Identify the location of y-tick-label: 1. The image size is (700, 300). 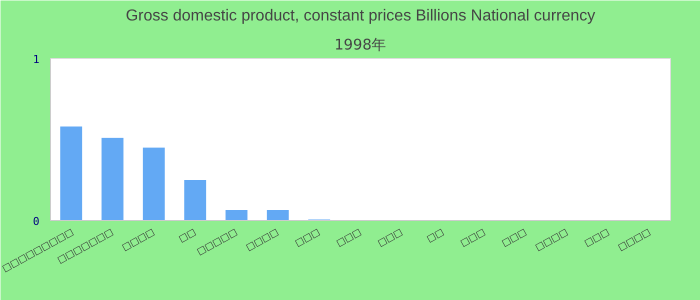
(36, 59).